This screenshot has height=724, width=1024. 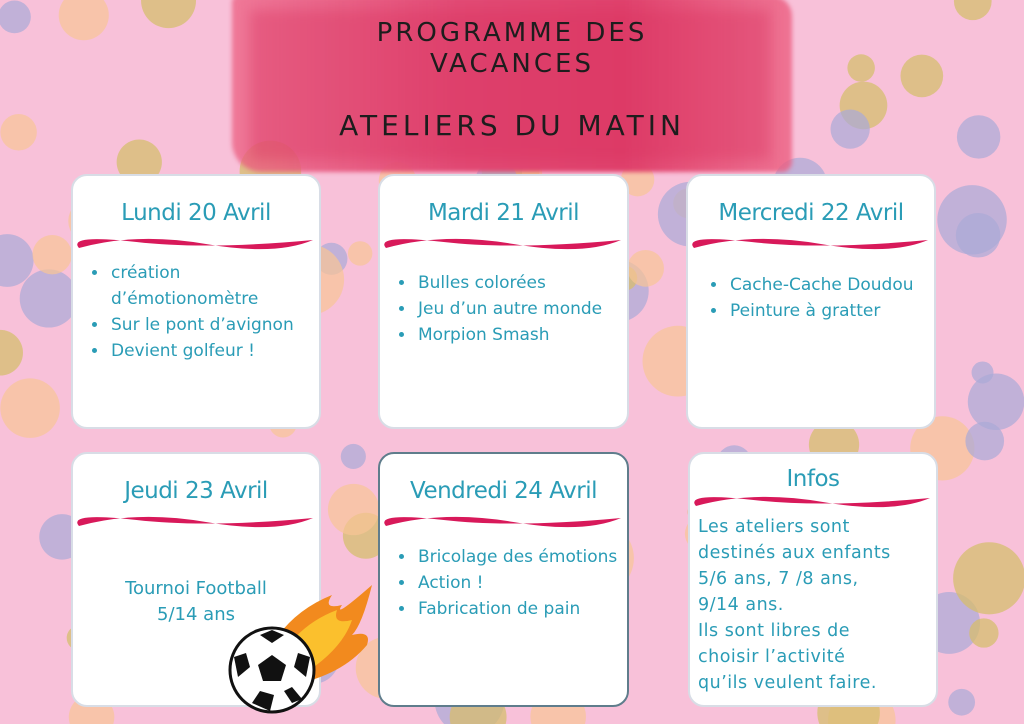 What do you see at coordinates (196, 491) in the screenshot?
I see `day-title: Jeudi 23 Avril` at bounding box center [196, 491].